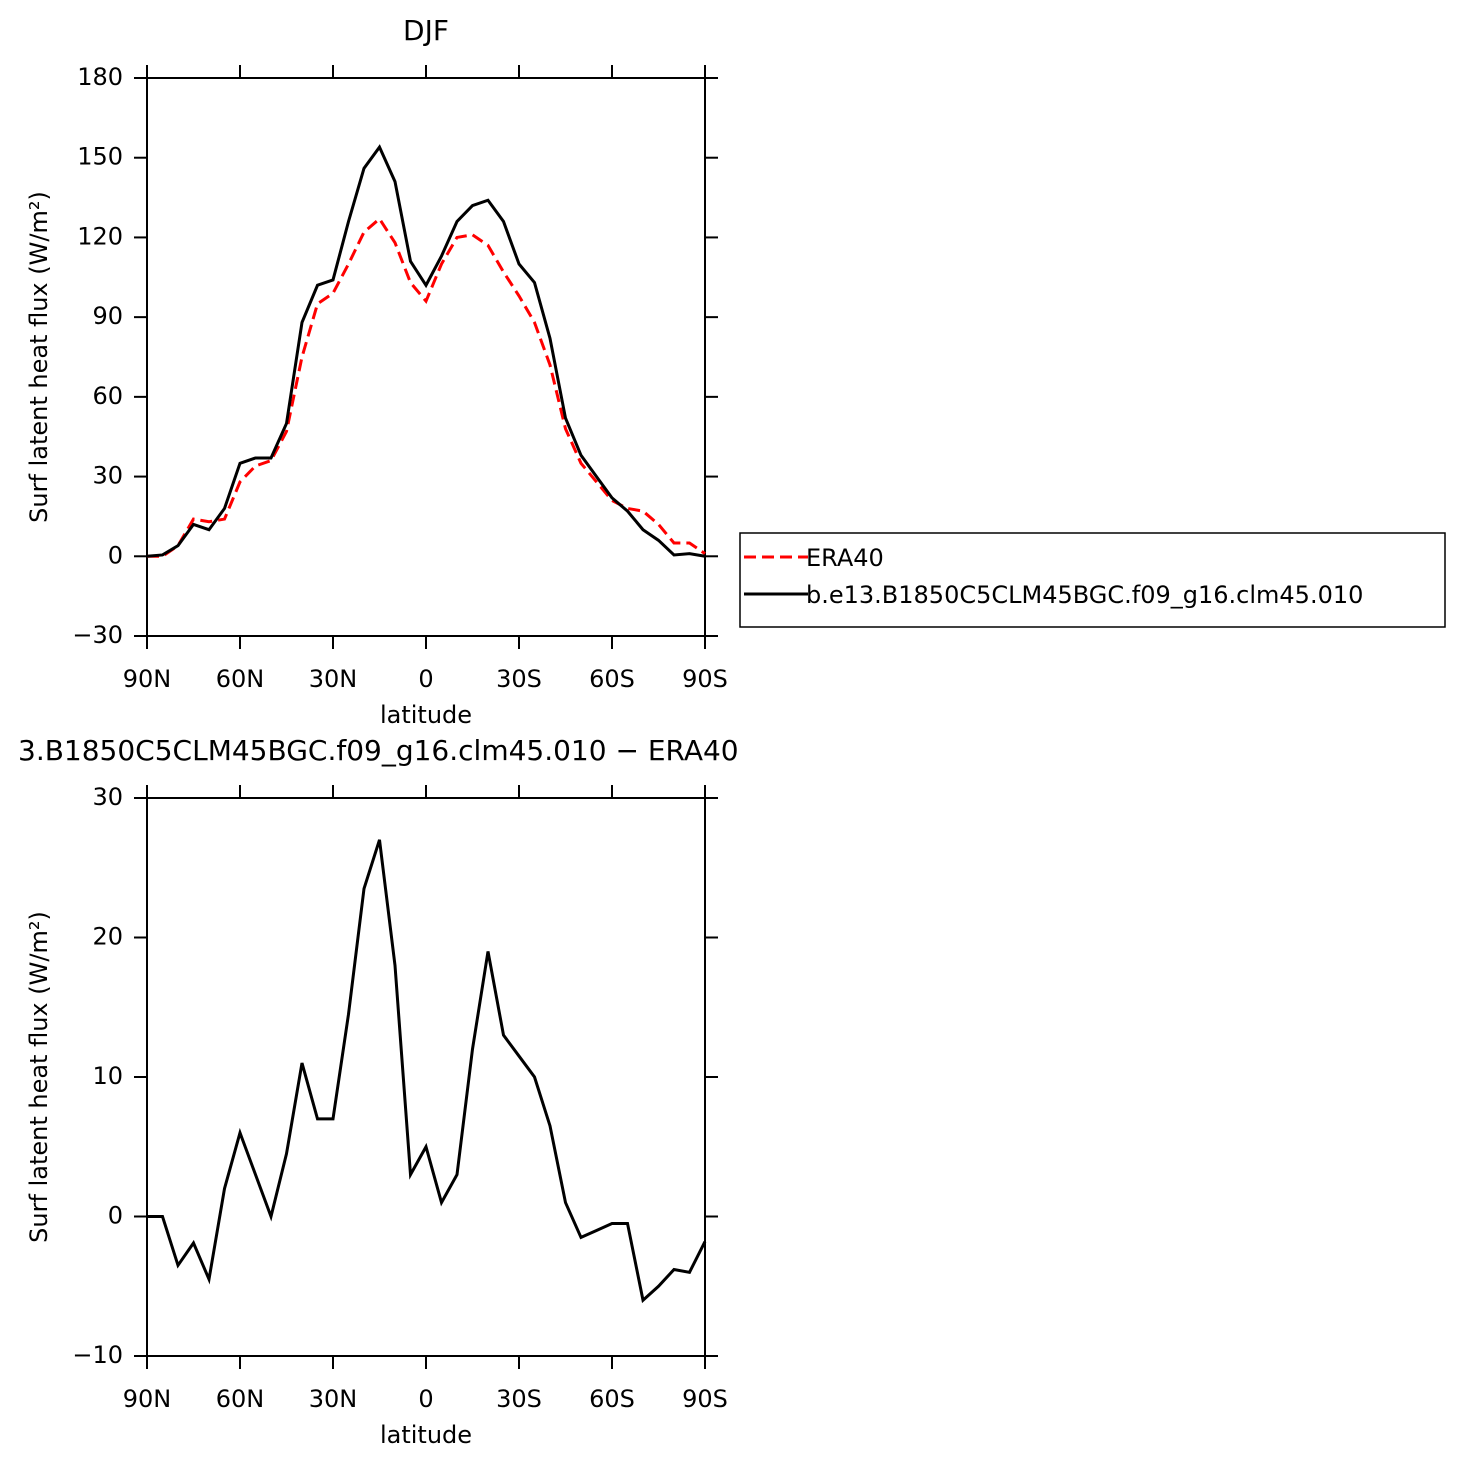 The height and width of the screenshot is (1463, 1466). What do you see at coordinates (107, 316) in the screenshot?
I see `y-tick-label: 90` at bounding box center [107, 316].